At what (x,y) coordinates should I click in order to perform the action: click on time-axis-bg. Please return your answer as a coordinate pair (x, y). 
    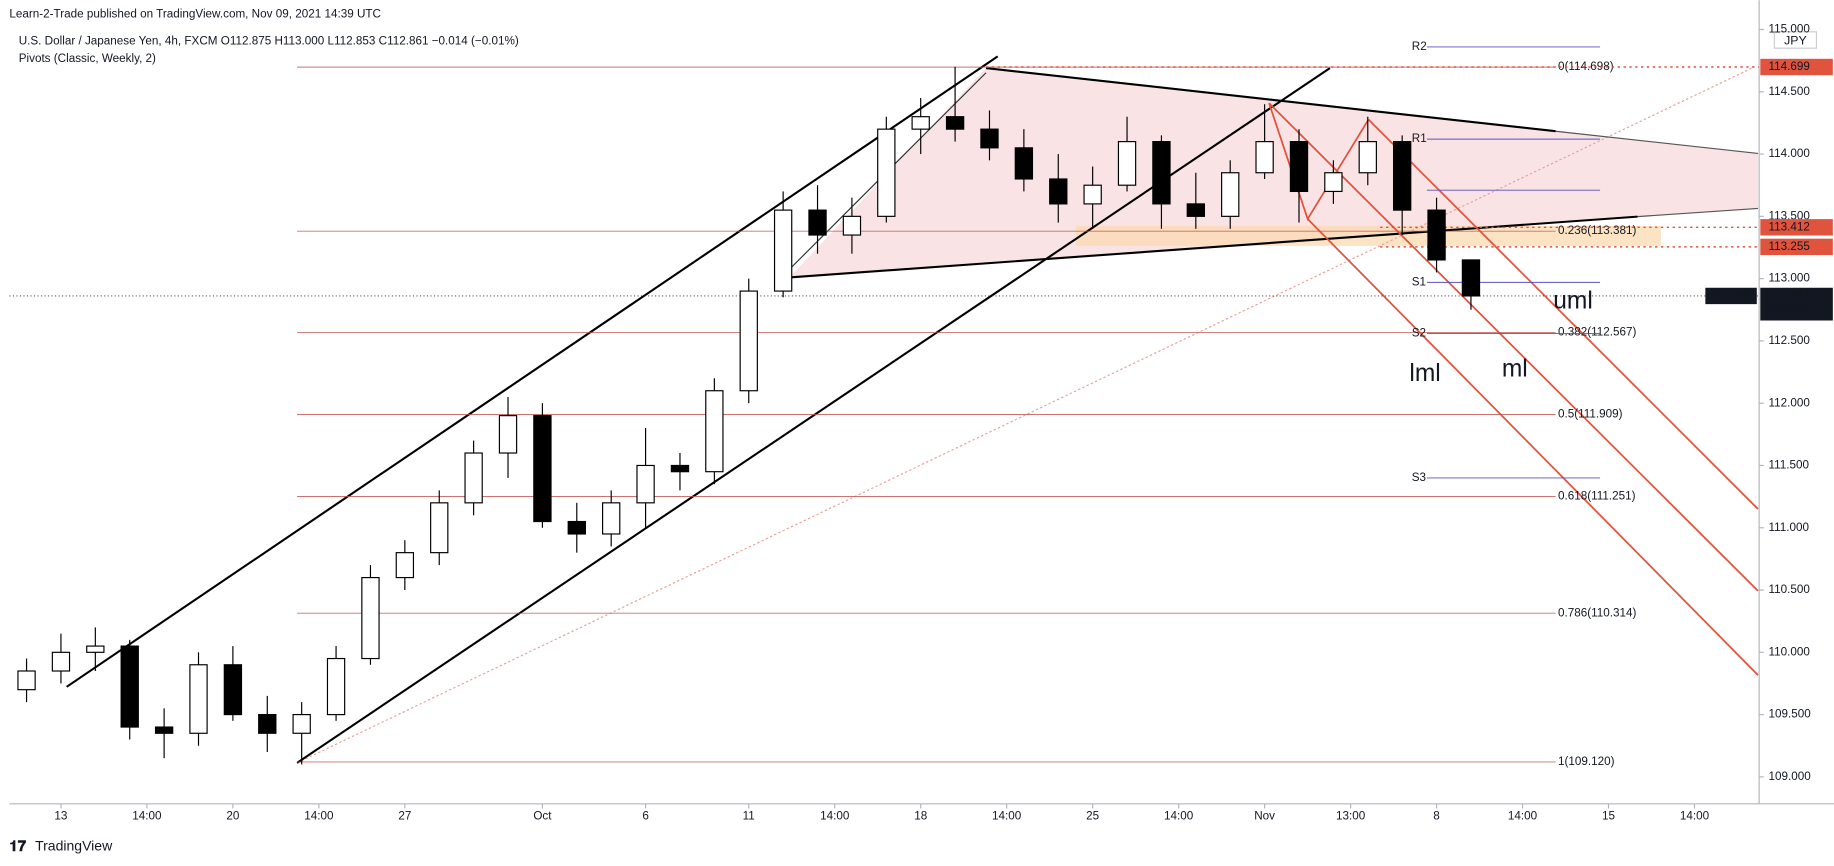
    Looking at the image, I should click on (917, 834).